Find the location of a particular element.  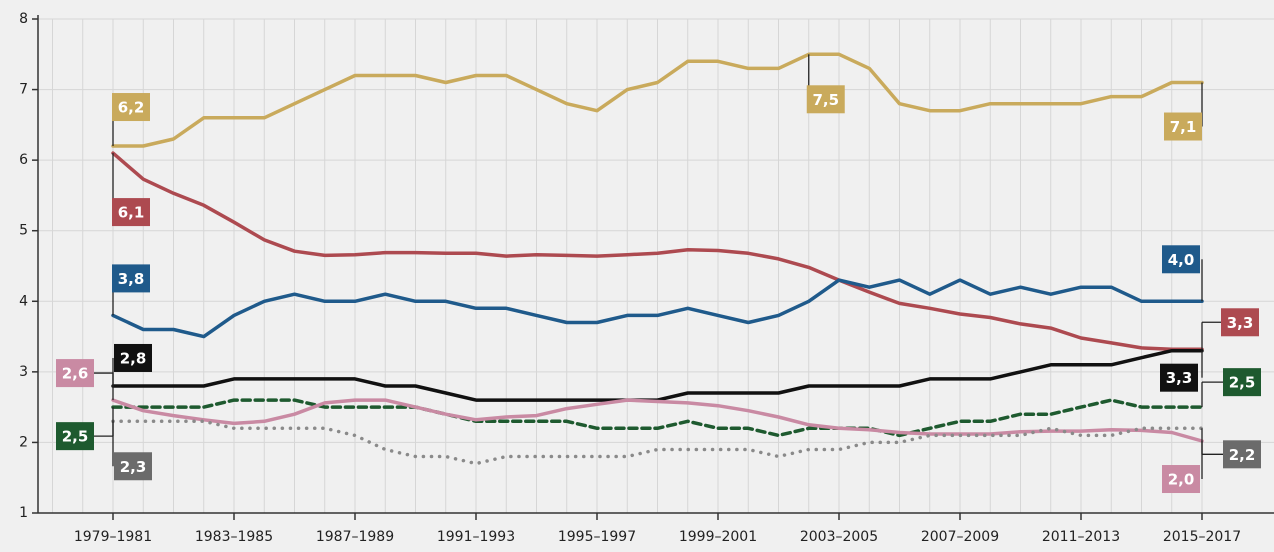

value-label-text: 7,5 is located at coordinates (825, 100).